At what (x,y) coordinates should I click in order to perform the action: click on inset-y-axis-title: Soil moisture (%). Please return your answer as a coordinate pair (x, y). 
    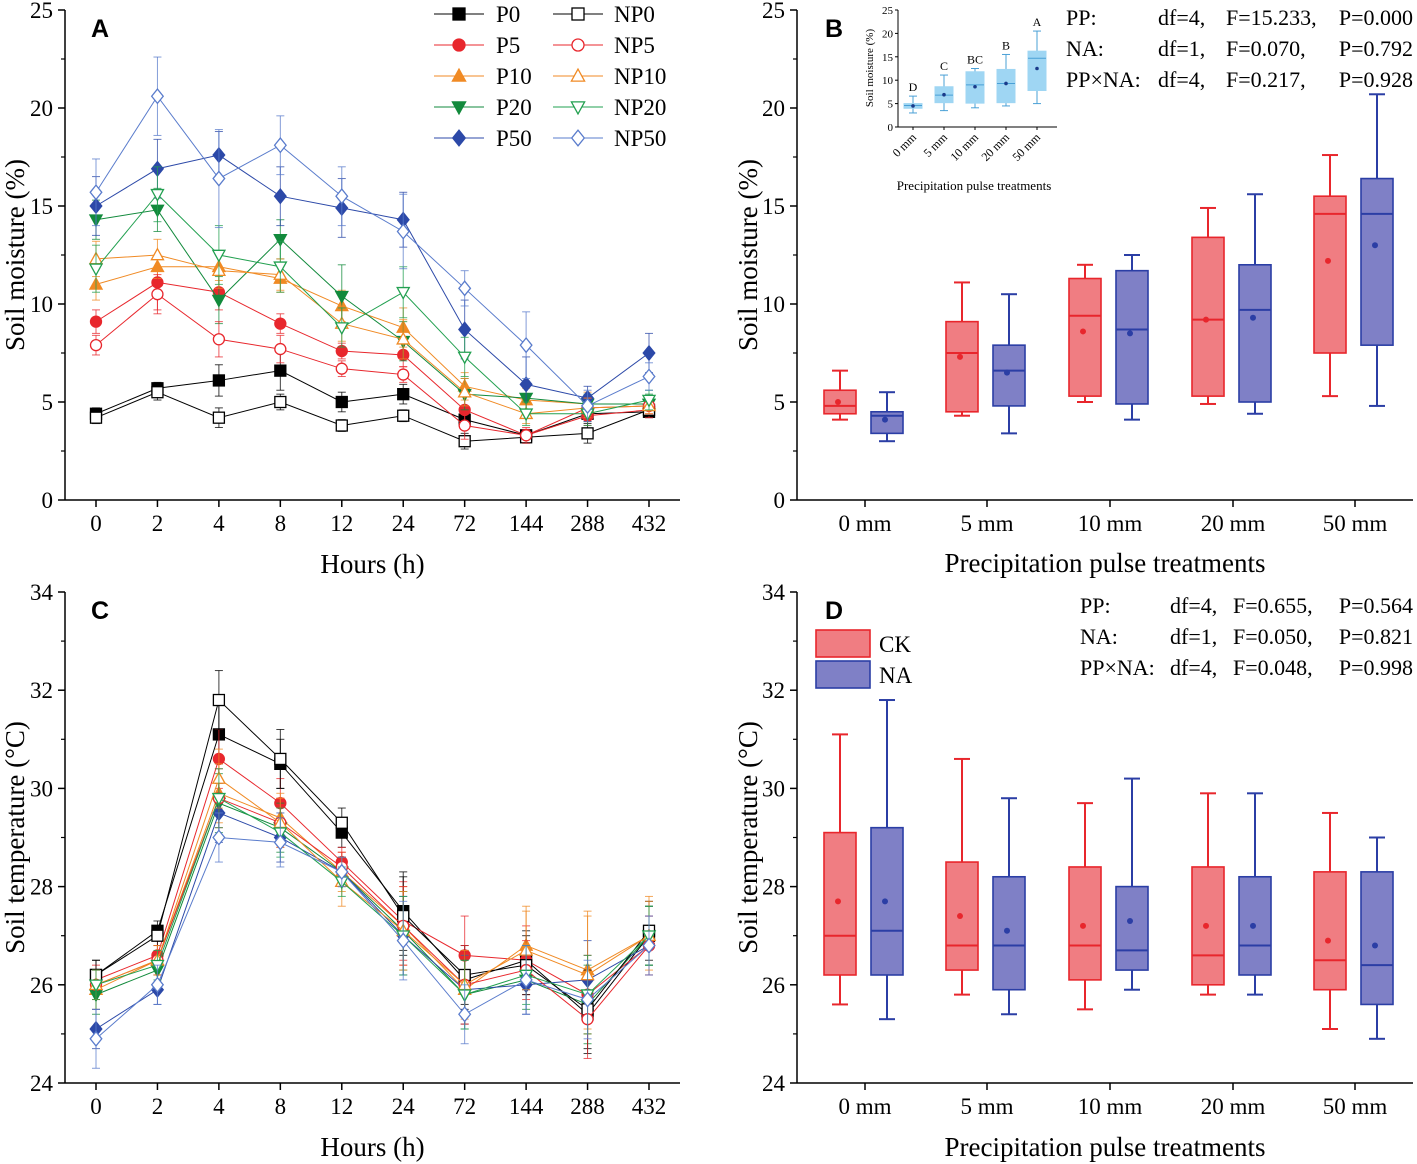
    Looking at the image, I should click on (870, 68).